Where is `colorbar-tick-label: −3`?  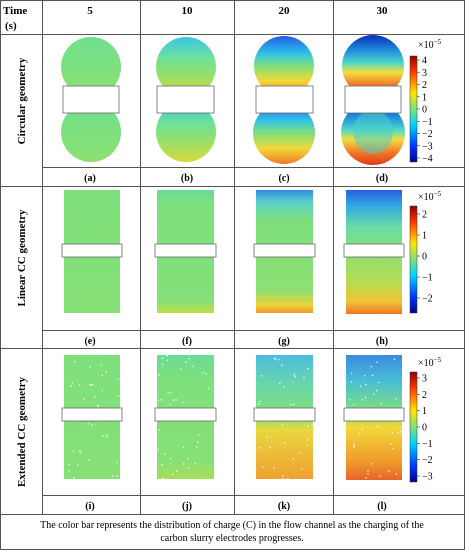 colorbar-tick-label: −3 is located at coordinates (427, 477).